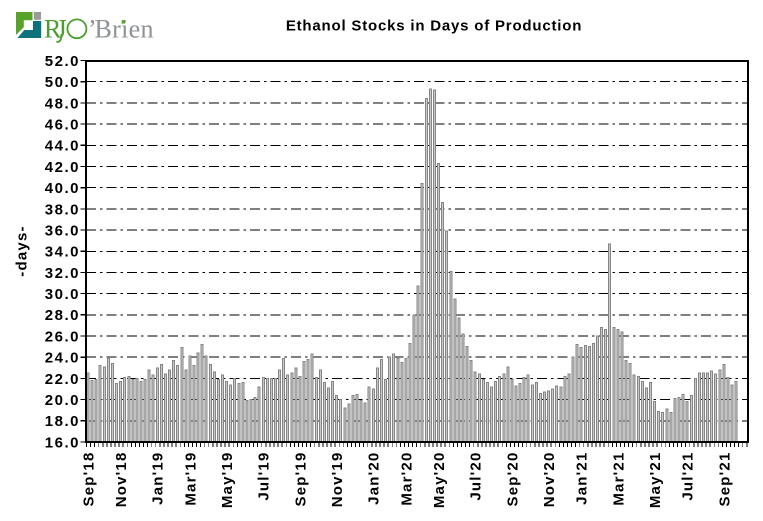 This screenshot has height=521, width=763. I want to click on svg-text: Sep'20, so click(512, 479).